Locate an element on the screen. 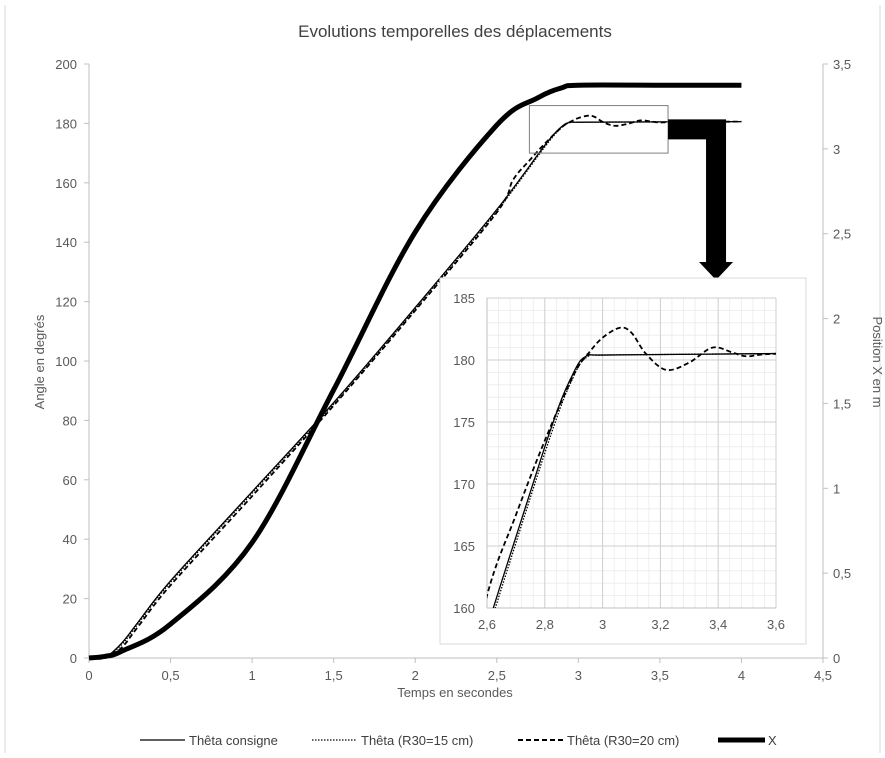  y-tick-label: 40 is located at coordinates (70, 539).